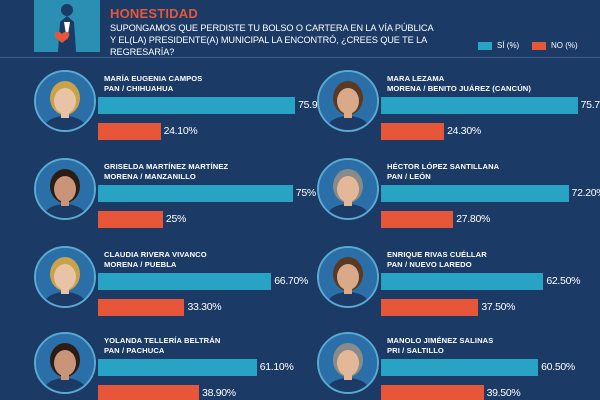 The width and height of the screenshot is (600, 400). What do you see at coordinates (485, 45) in the screenshot?
I see `legend-si-swatch` at bounding box center [485, 45].